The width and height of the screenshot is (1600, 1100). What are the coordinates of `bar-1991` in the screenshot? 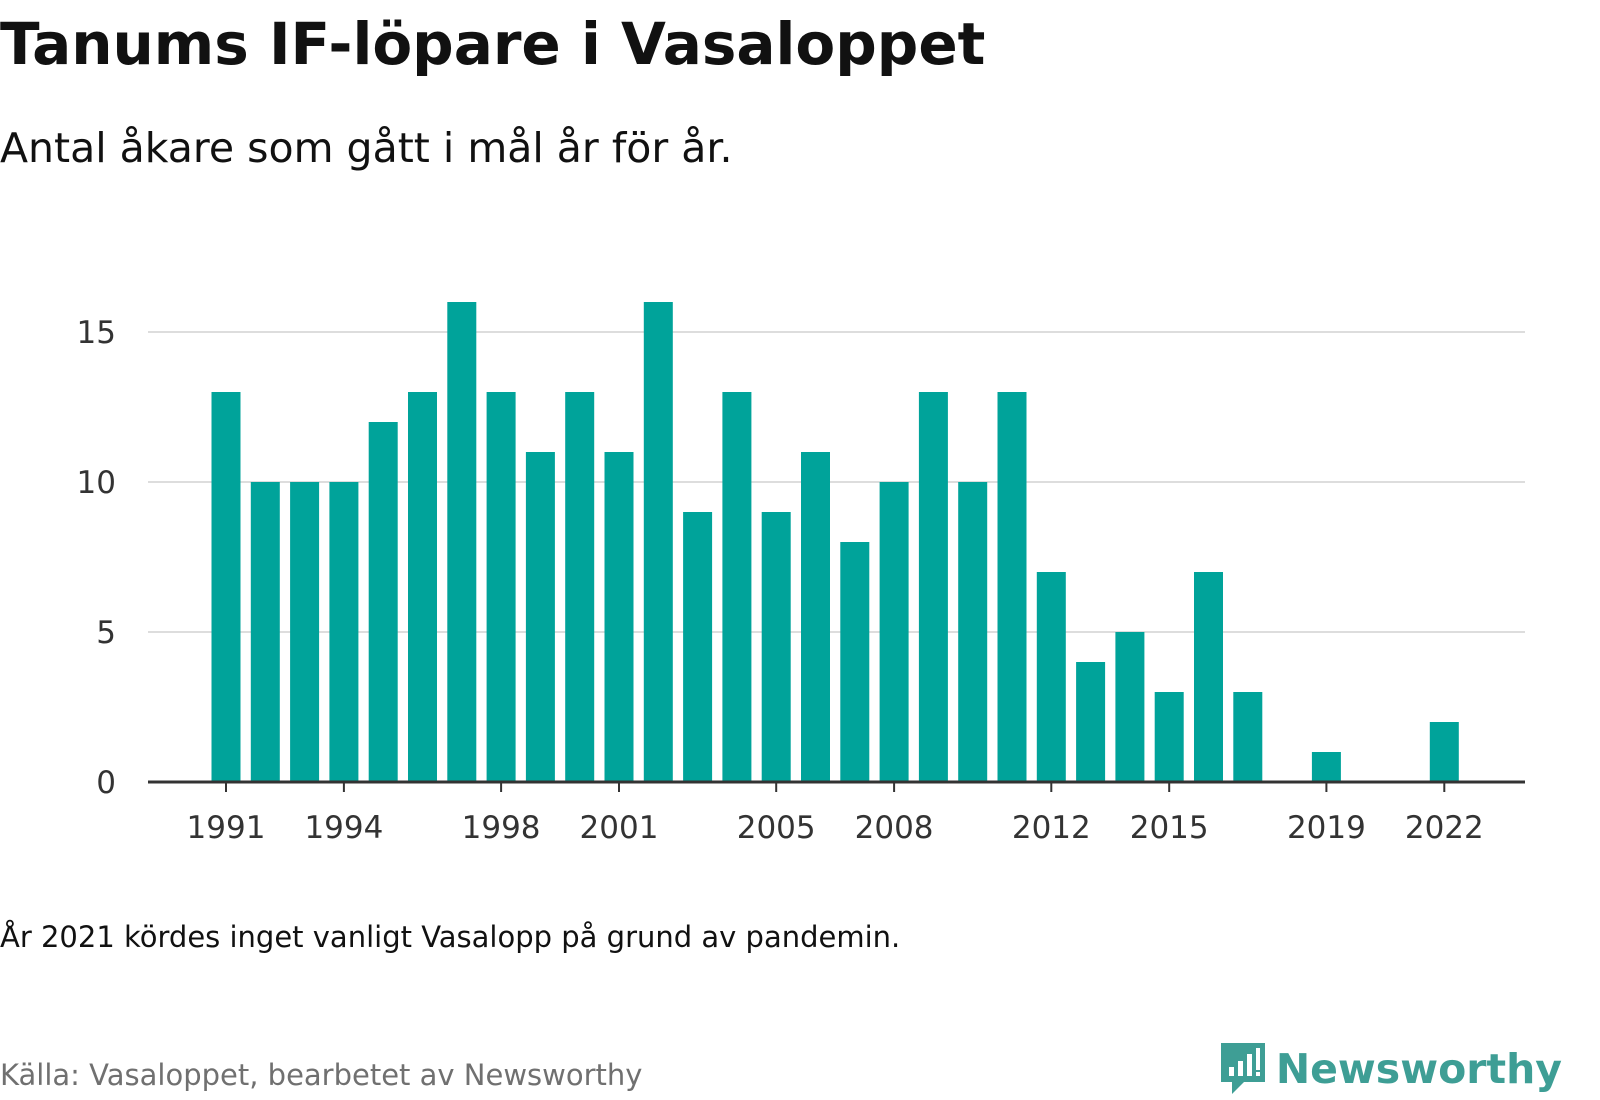 It's located at (226, 587).